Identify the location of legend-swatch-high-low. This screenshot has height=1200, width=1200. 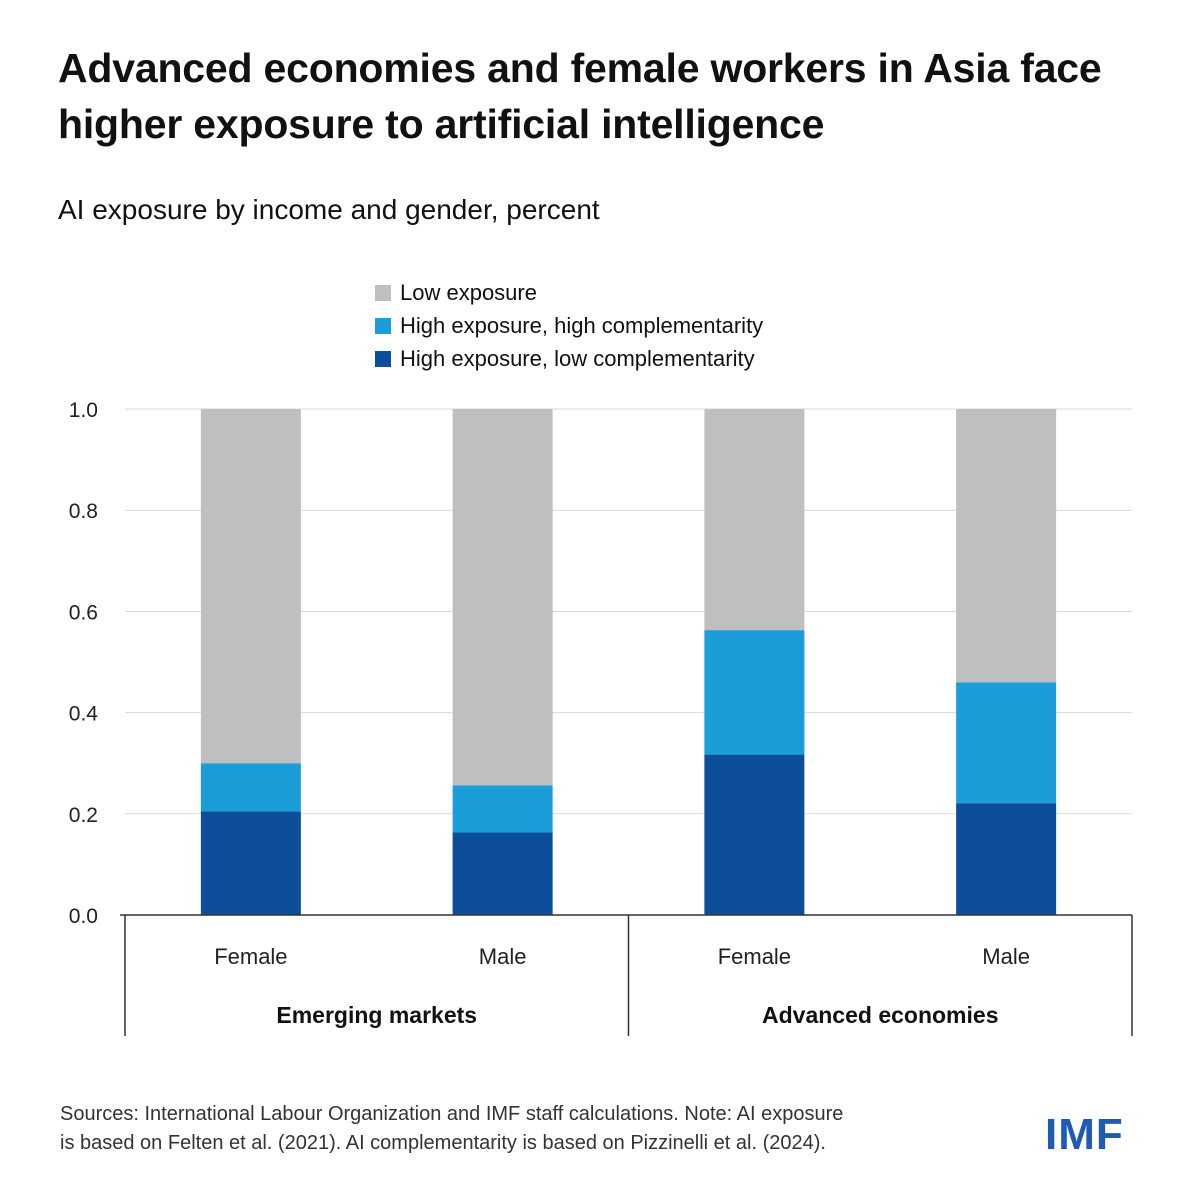
(383, 358).